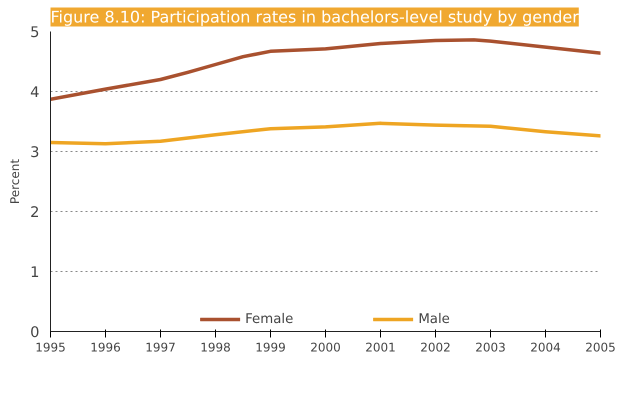 This screenshot has width=638, height=418. What do you see at coordinates (35, 212) in the screenshot?
I see `y-tick-label: 2` at bounding box center [35, 212].